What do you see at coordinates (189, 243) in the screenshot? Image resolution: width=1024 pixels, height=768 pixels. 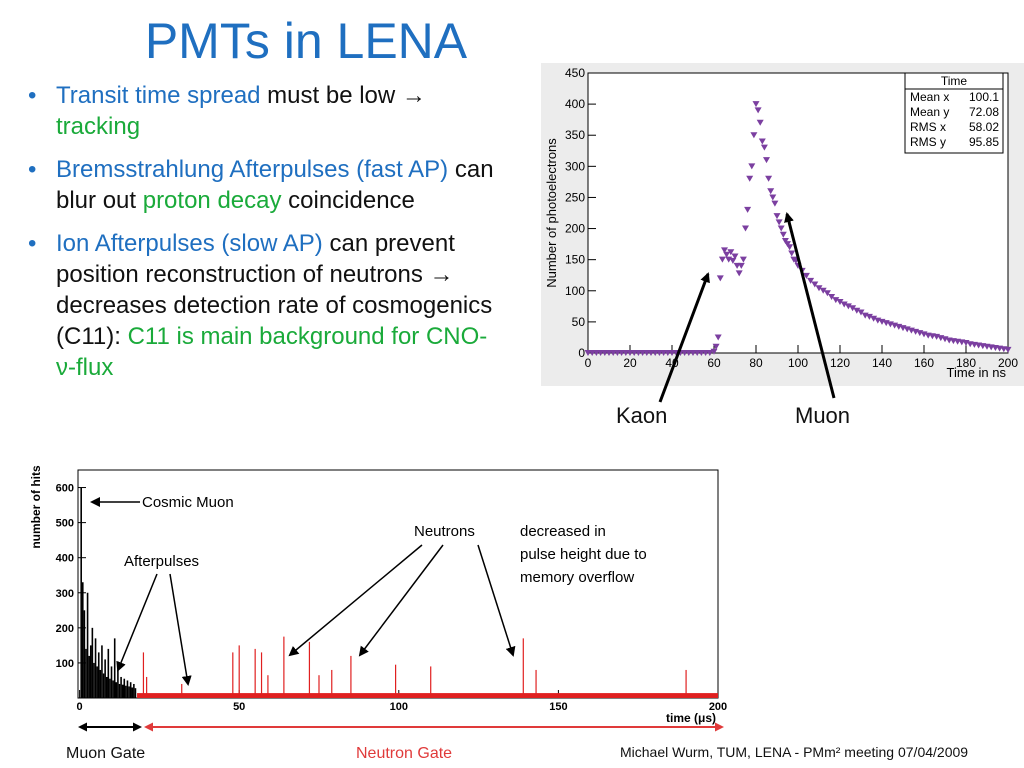 I see `bullet-part: Ion Afterpulses (slow AP)` at bounding box center [189, 243].